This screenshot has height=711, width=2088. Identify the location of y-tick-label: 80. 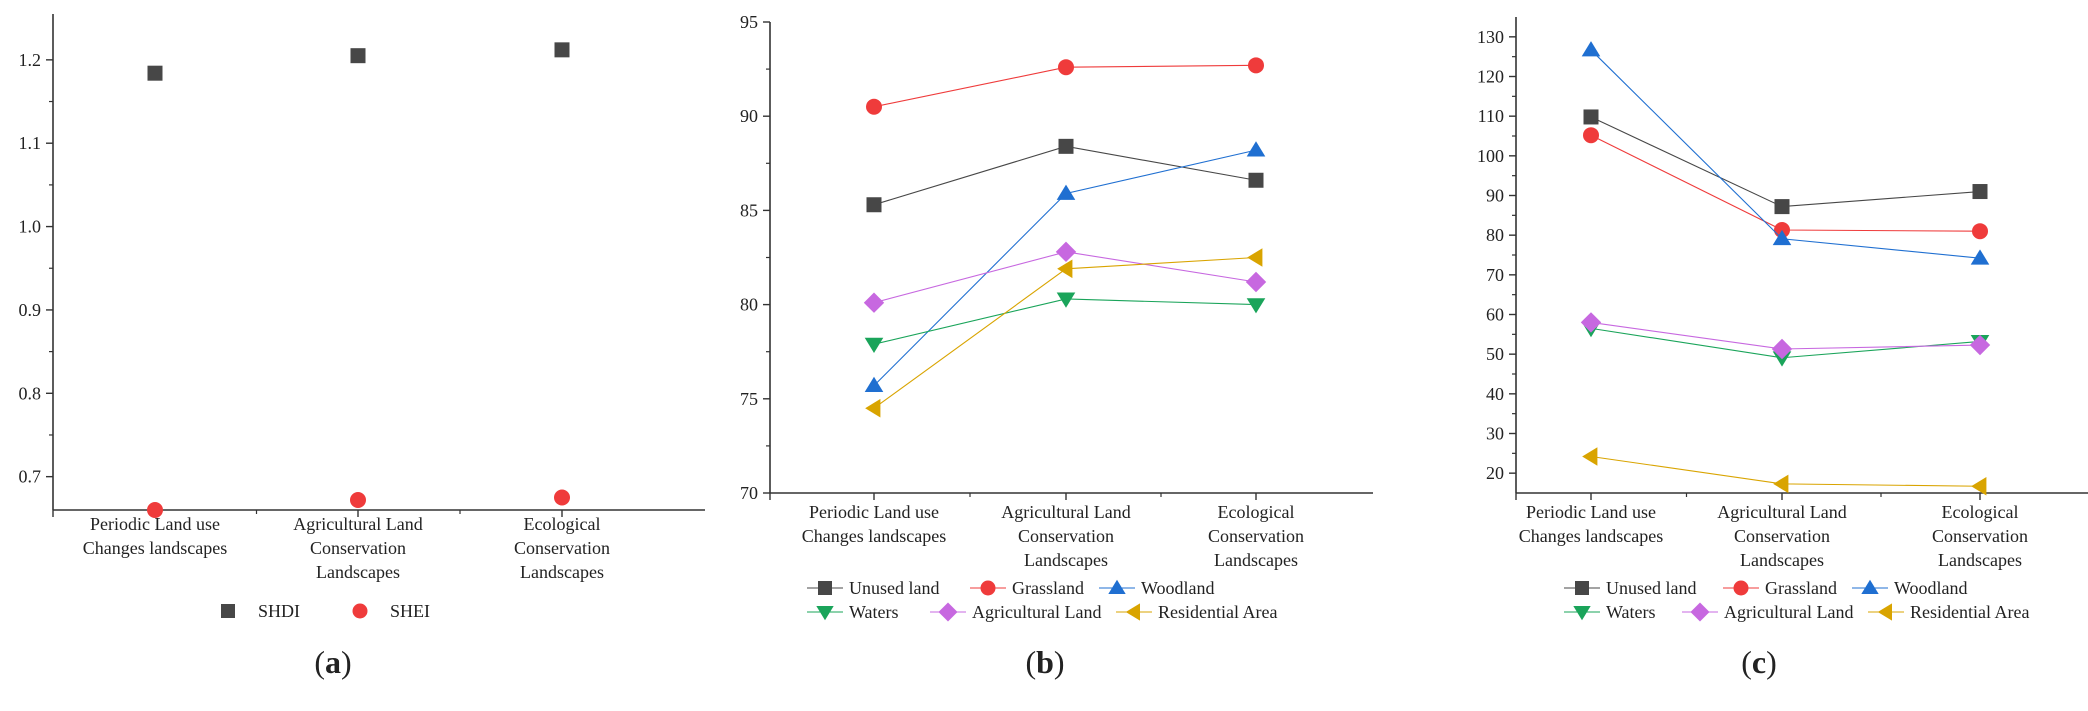
(1495, 235).